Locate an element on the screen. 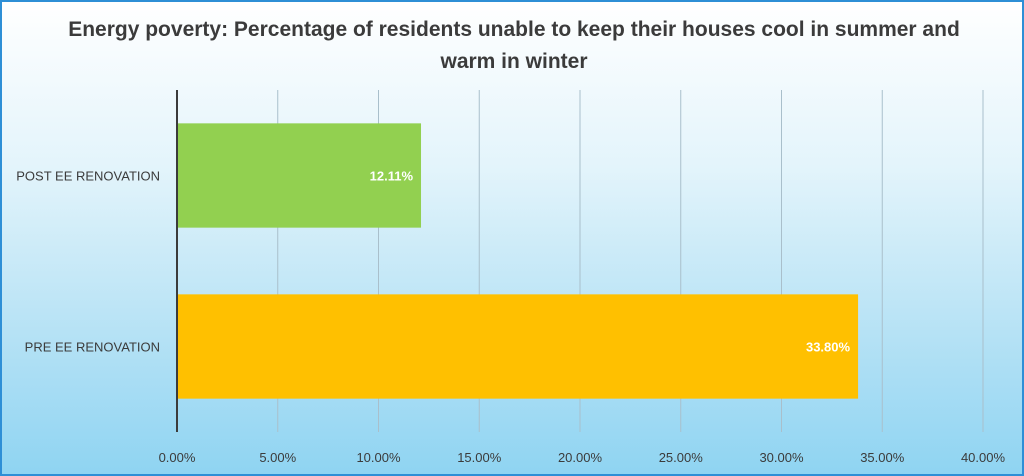 The height and width of the screenshot is (476, 1024). x-tick-label: 40.00% is located at coordinates (983, 457).